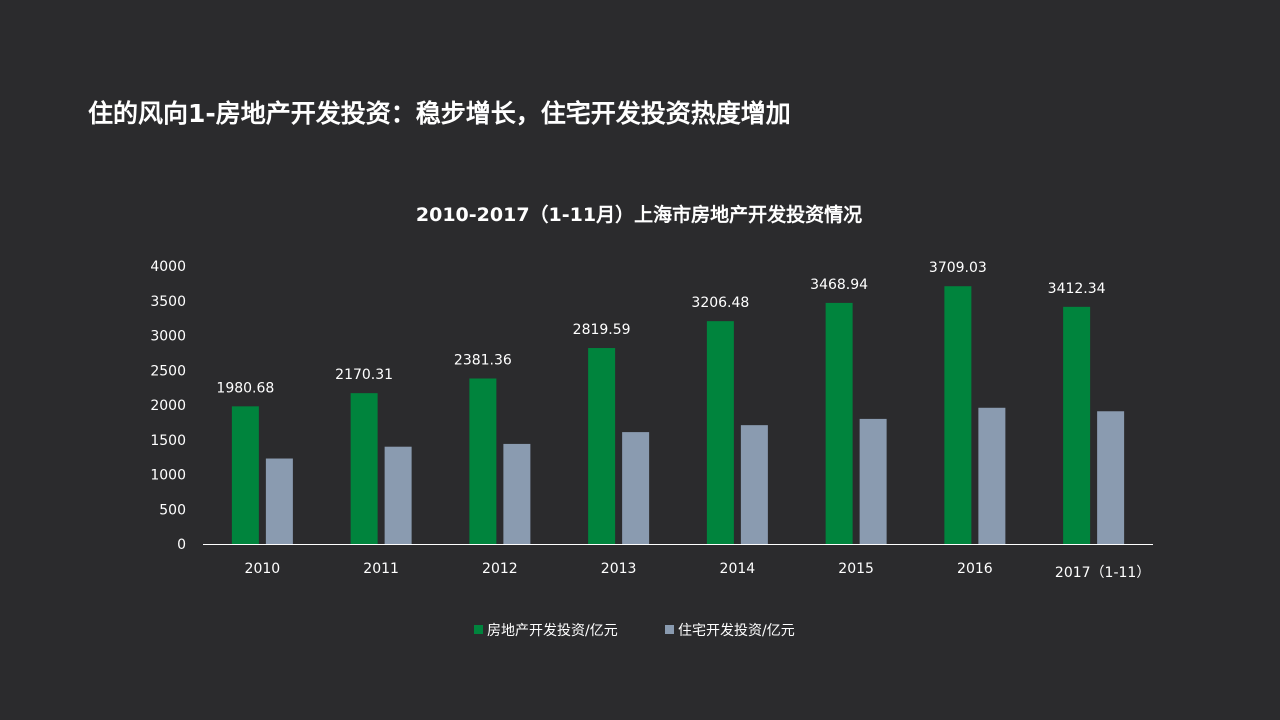 This screenshot has height=720, width=1280. What do you see at coordinates (168, 441) in the screenshot?
I see `y-tick-label: 1500` at bounding box center [168, 441].